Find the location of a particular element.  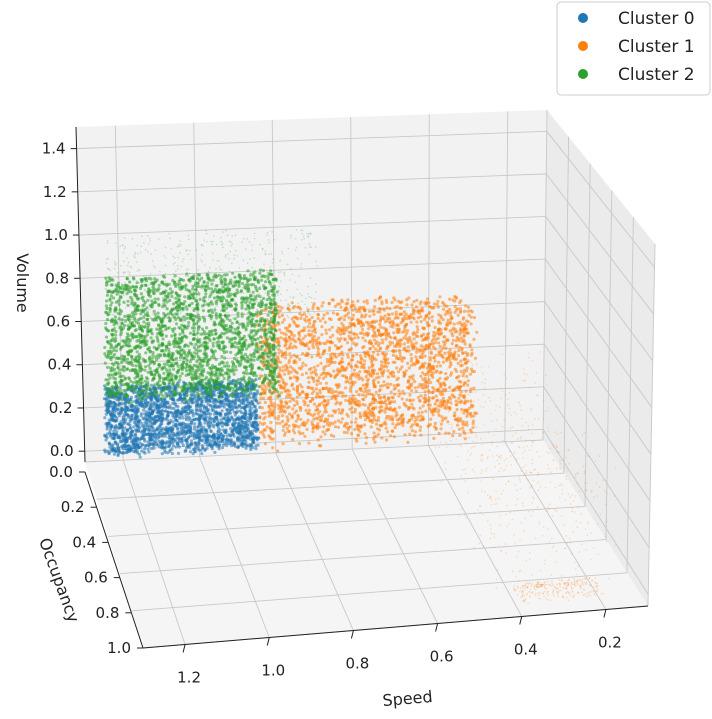

grid-line-floor-occupancy is located at coordinates (347, 521).